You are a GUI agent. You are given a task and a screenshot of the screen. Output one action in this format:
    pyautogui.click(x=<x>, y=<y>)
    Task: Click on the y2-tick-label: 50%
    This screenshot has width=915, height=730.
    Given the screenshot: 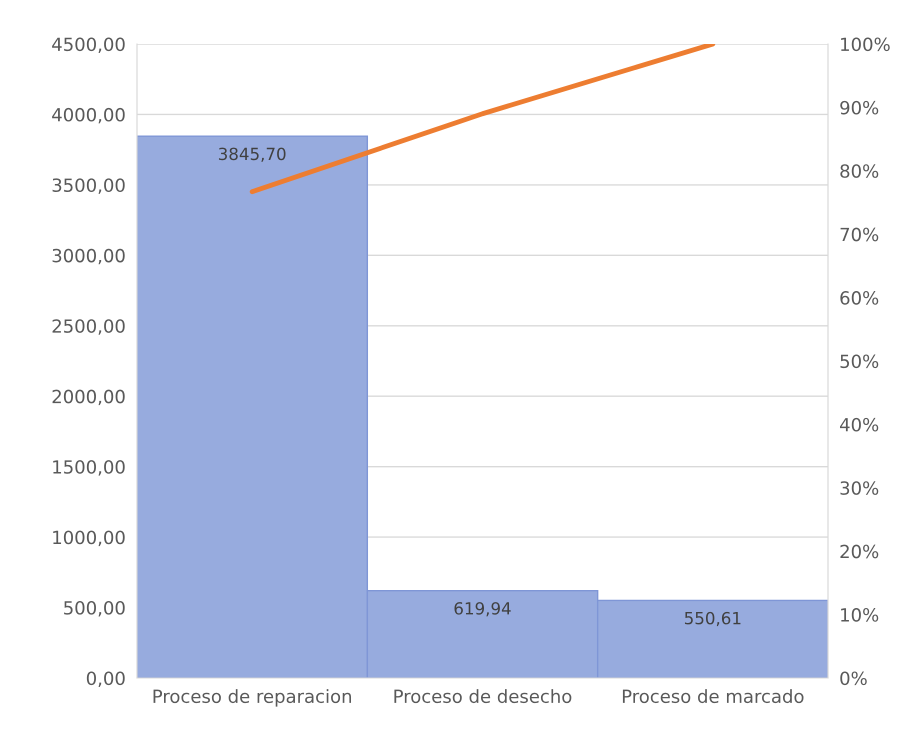 What is the action you would take?
    pyautogui.click(x=859, y=361)
    